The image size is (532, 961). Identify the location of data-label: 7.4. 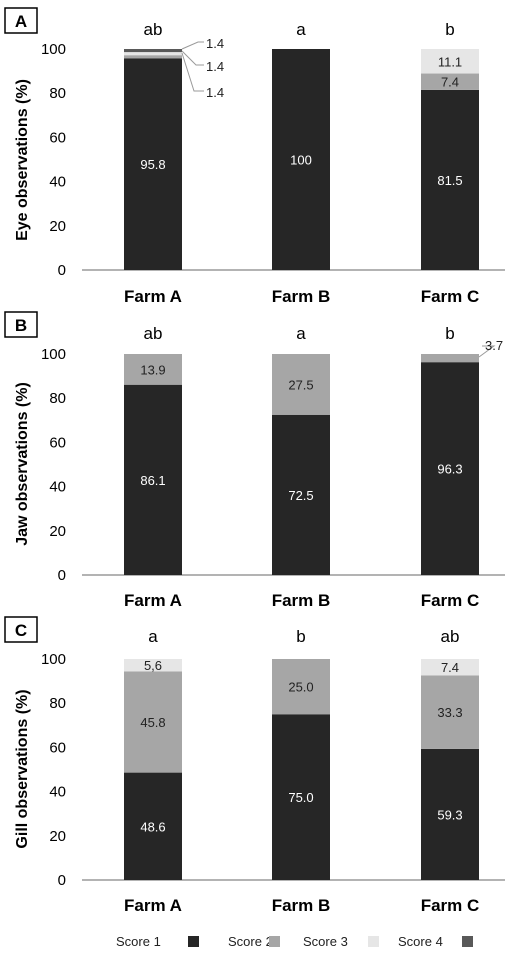
(450, 667).